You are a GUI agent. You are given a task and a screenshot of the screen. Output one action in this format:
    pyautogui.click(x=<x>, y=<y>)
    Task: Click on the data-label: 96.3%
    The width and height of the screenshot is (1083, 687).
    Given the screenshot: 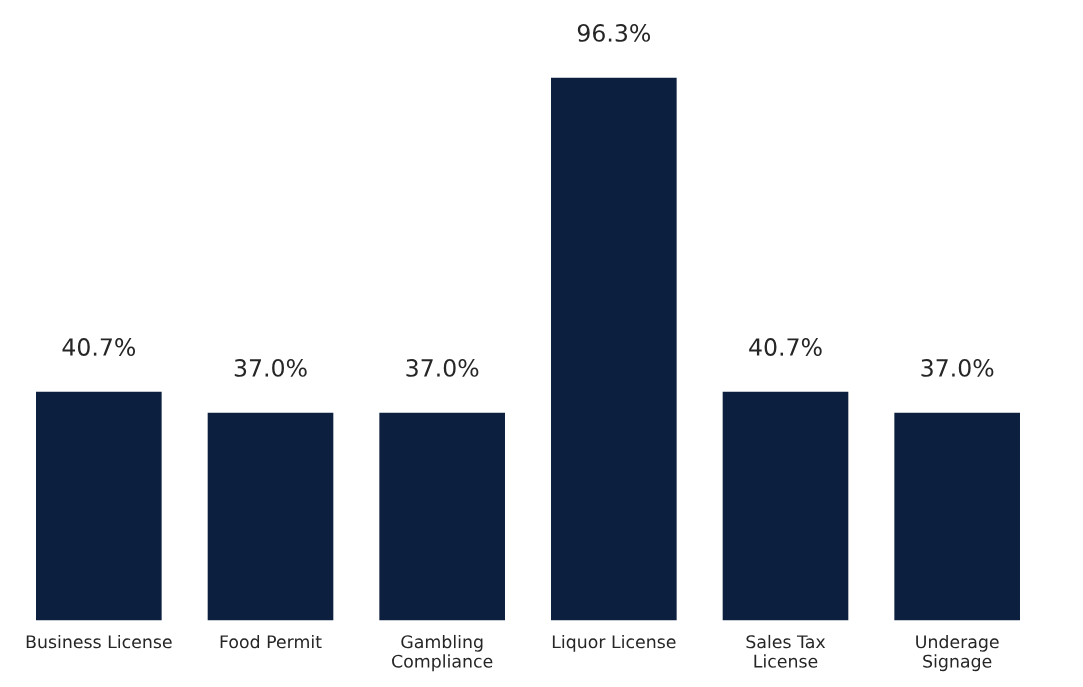 What is the action you would take?
    pyautogui.click(x=614, y=33)
    